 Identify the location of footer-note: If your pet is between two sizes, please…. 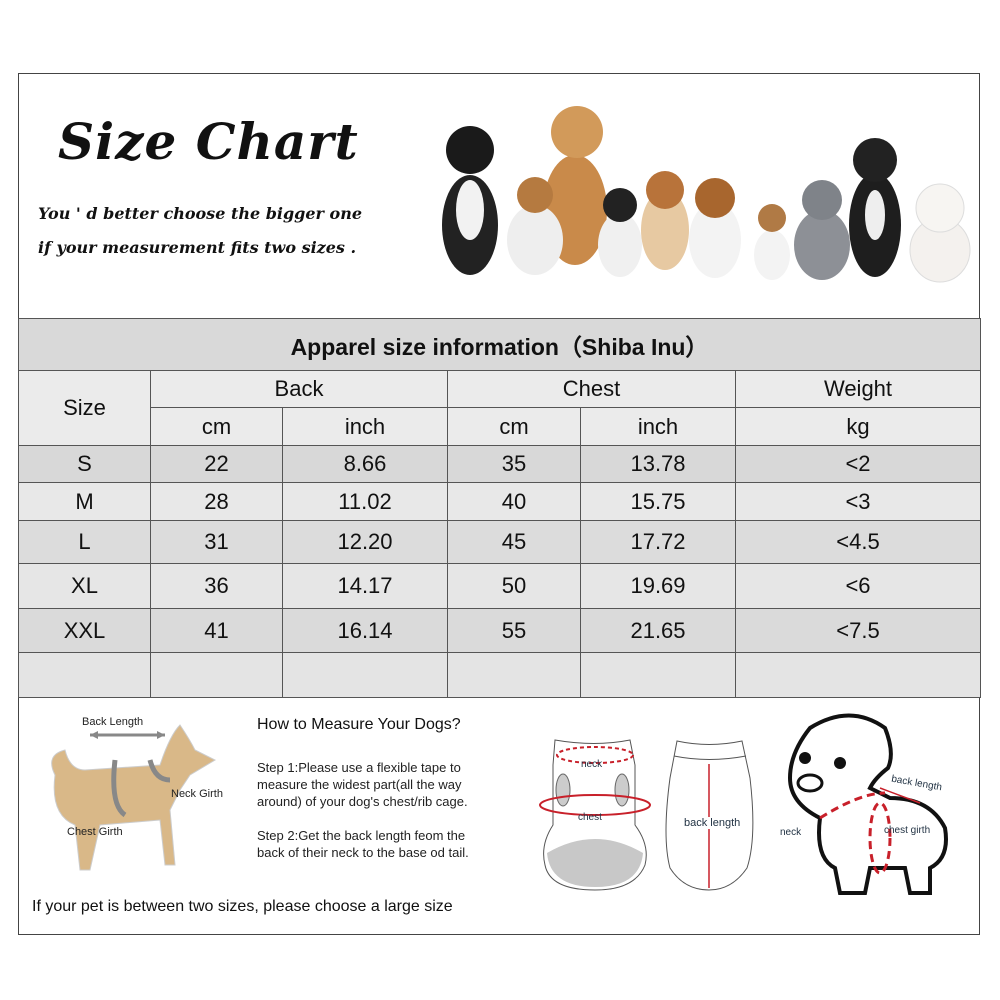
(242, 906).